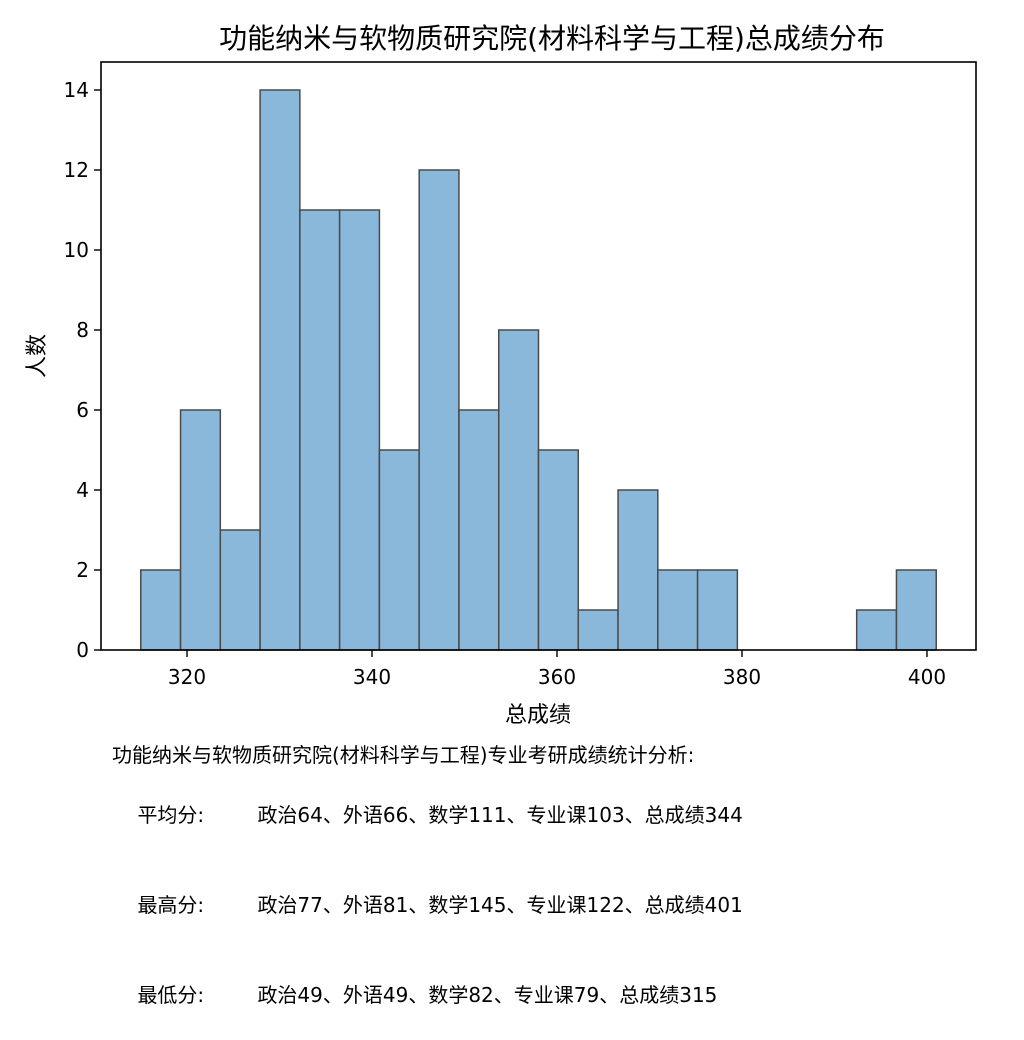  Describe the element at coordinates (538, 715) in the screenshot. I see `x-axis-label: 总成绩` at that location.